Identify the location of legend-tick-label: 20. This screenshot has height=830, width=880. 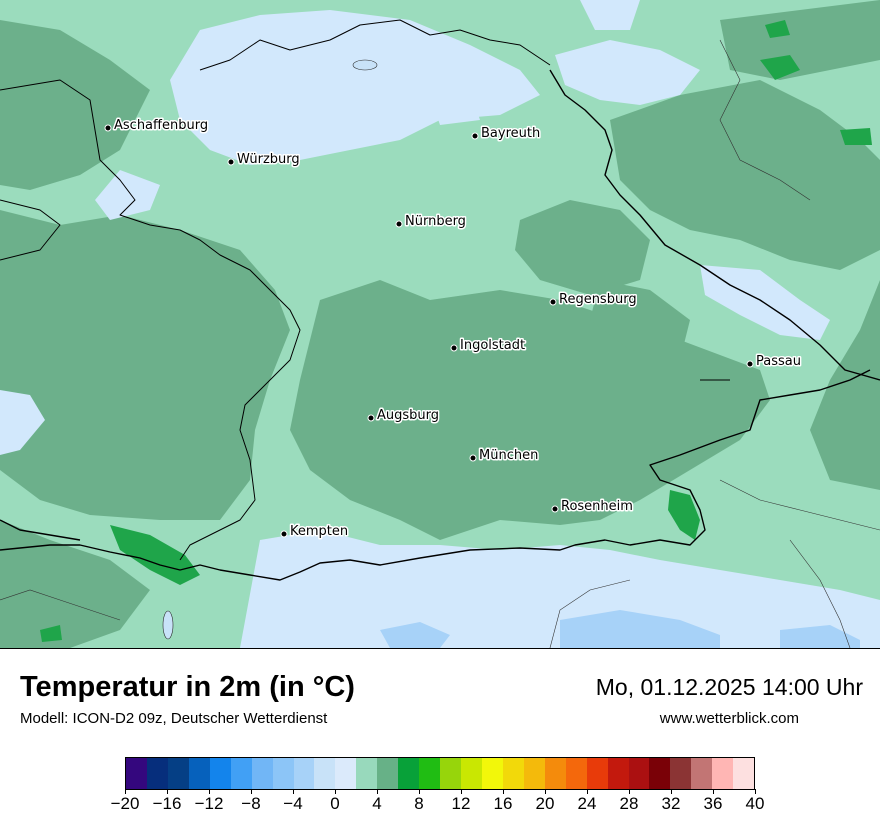
(545, 803).